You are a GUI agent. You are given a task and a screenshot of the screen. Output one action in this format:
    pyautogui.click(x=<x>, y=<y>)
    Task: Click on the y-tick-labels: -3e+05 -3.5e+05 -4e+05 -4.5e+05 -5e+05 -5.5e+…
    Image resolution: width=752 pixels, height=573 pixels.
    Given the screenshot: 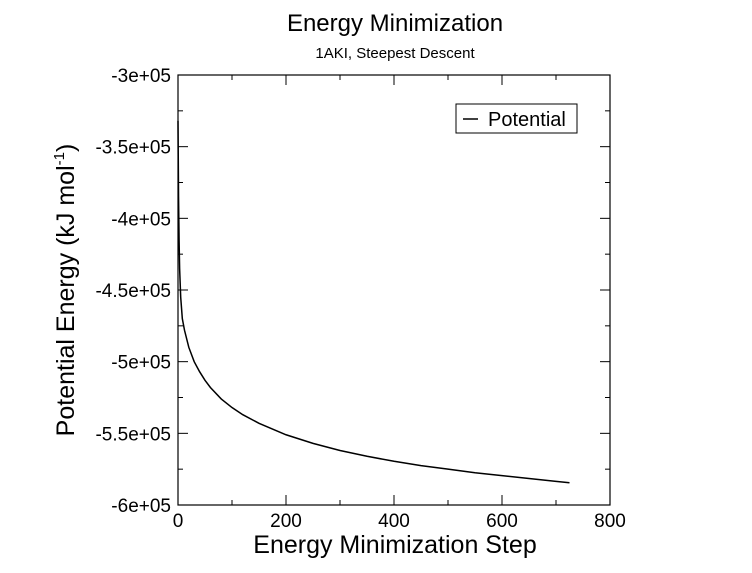 What is the action you would take?
    pyautogui.click(x=133, y=291)
    